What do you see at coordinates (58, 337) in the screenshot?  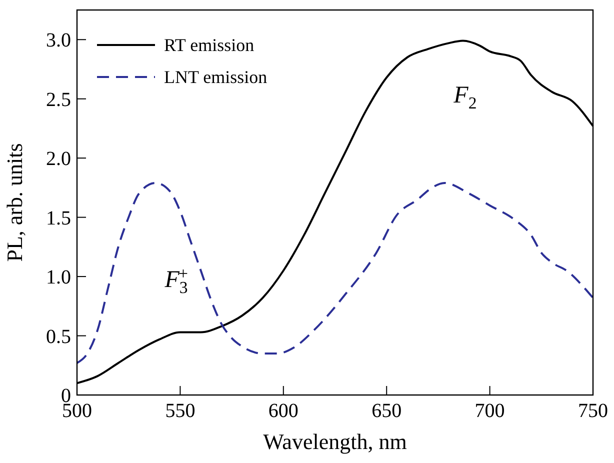 I see `y-tick-label: 0.5` at bounding box center [58, 337].